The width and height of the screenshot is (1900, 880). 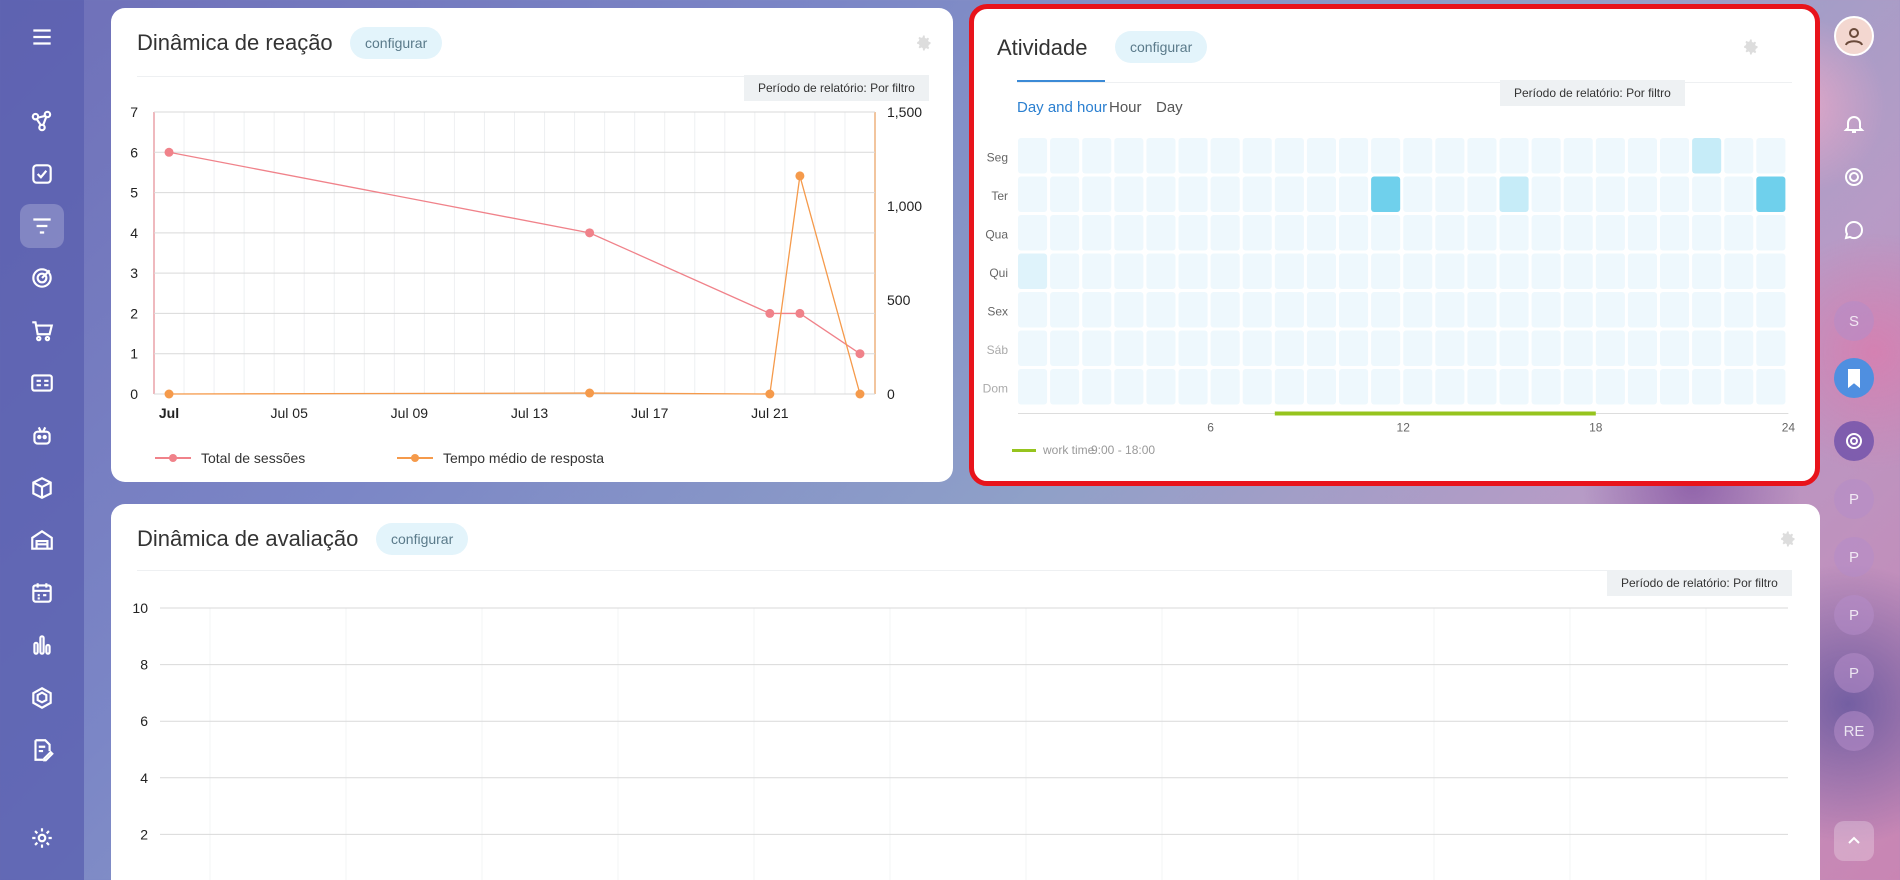 I want to click on y-tick-label: 4, so click(x=134, y=233).